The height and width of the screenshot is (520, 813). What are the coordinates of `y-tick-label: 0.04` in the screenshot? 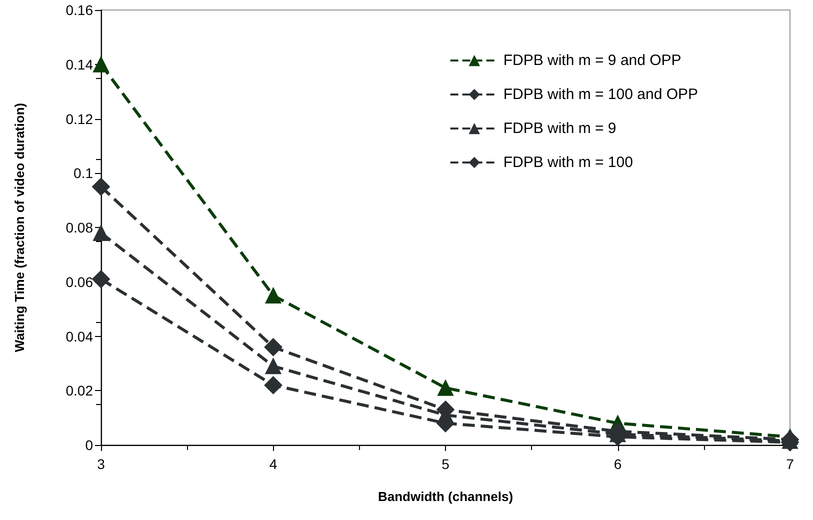 It's located at (80, 336).